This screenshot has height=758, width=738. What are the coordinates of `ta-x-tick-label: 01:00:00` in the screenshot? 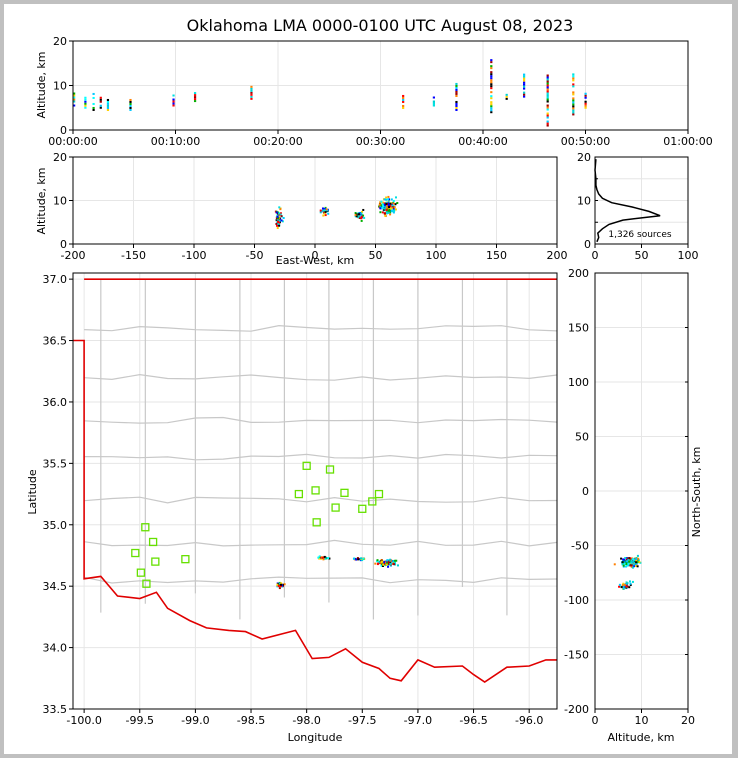 It's located at (687, 141).